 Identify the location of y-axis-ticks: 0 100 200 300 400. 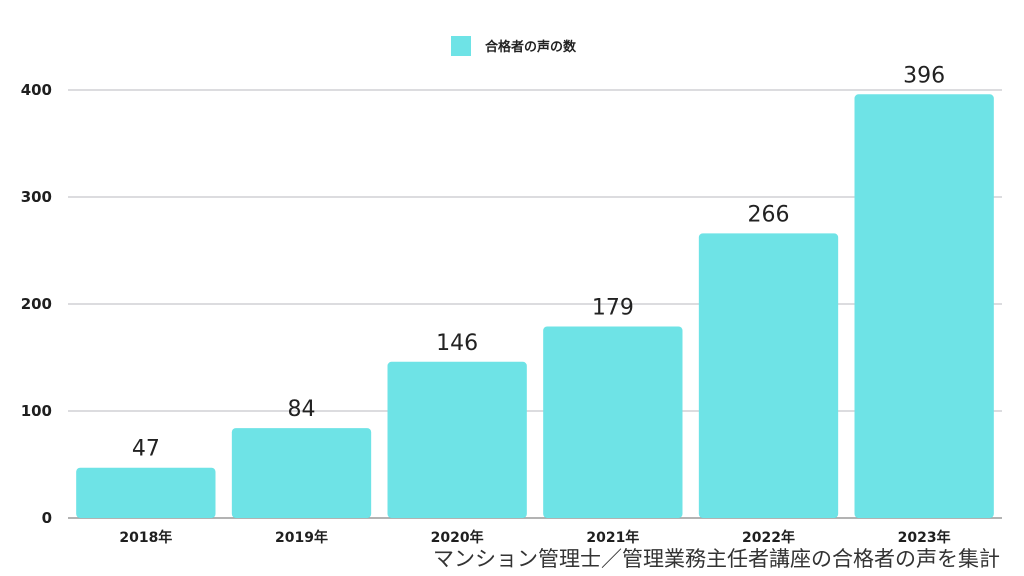
(36, 304).